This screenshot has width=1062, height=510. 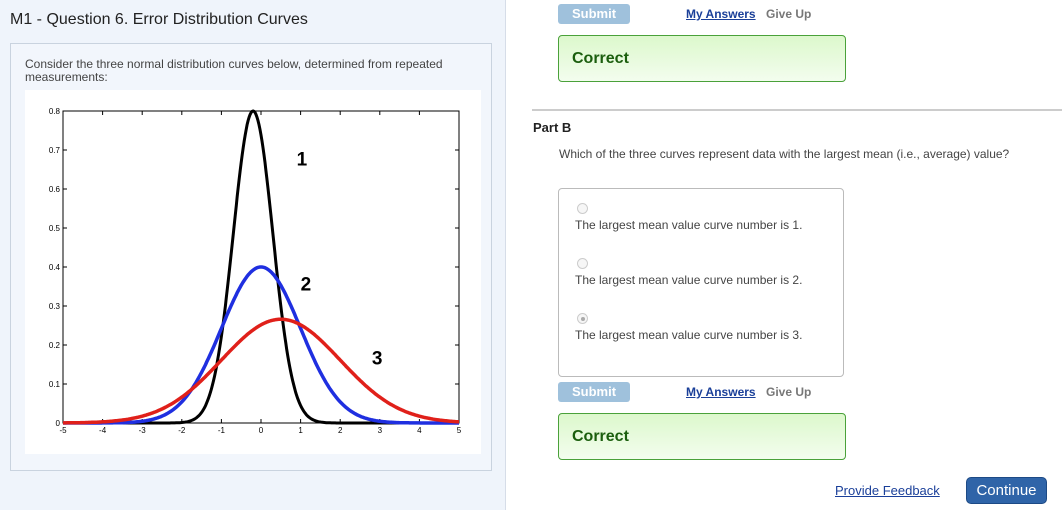 I want to click on x-tick-label: 5, so click(x=459, y=430).